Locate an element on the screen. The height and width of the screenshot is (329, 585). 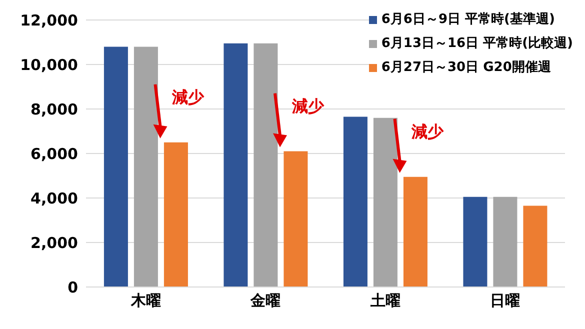
y-tick-label: 2,000 is located at coordinates (54, 243).